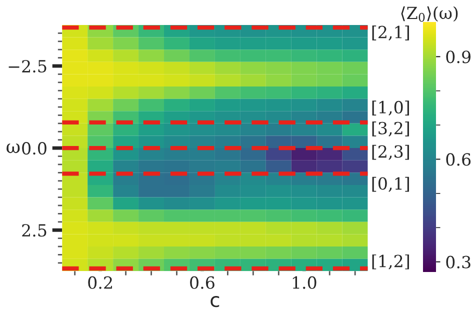 The width and height of the screenshot is (474, 316). I want to click on text: [2,1], so click(390, 33).